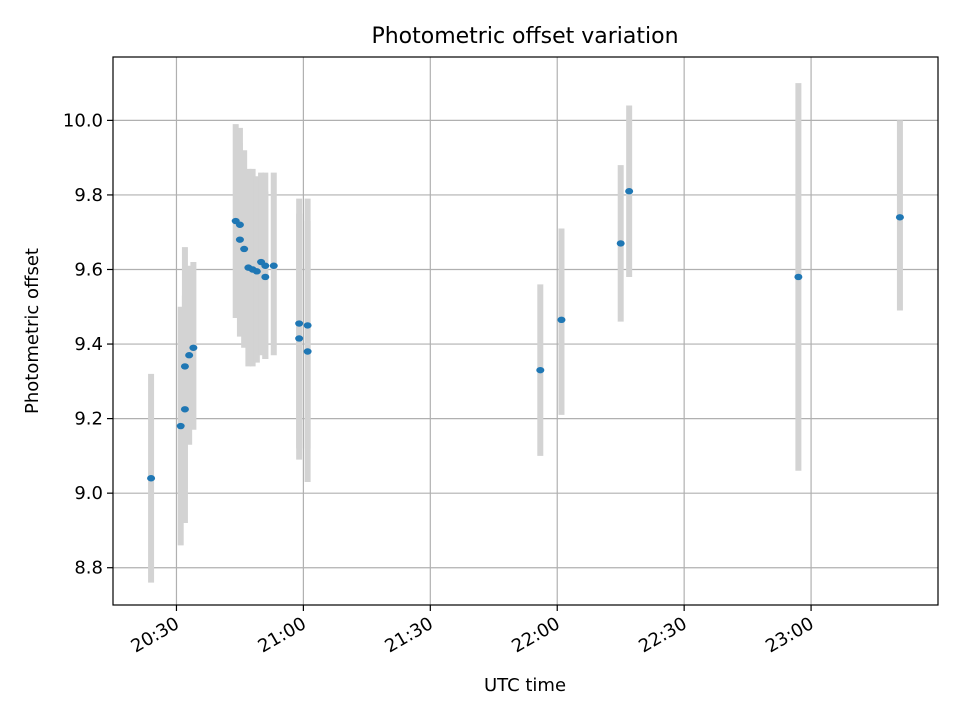  I want to click on y-tick-label: 9.4, so click(88, 344).